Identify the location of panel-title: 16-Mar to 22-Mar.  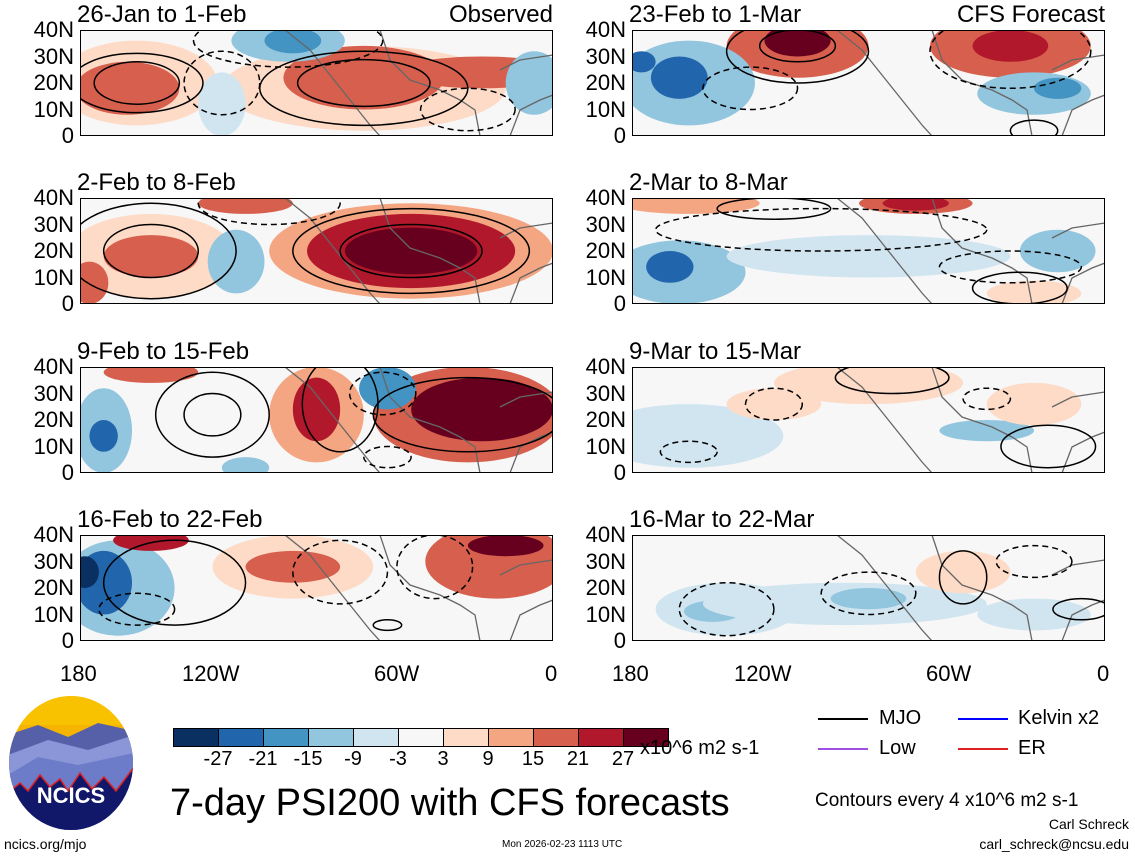
(722, 519).